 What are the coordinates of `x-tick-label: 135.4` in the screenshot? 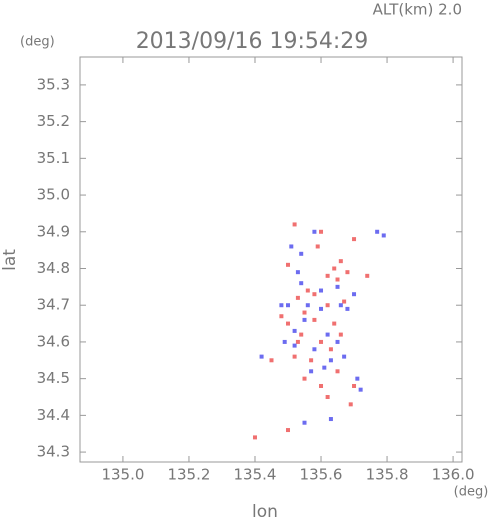 It's located at (255, 475).